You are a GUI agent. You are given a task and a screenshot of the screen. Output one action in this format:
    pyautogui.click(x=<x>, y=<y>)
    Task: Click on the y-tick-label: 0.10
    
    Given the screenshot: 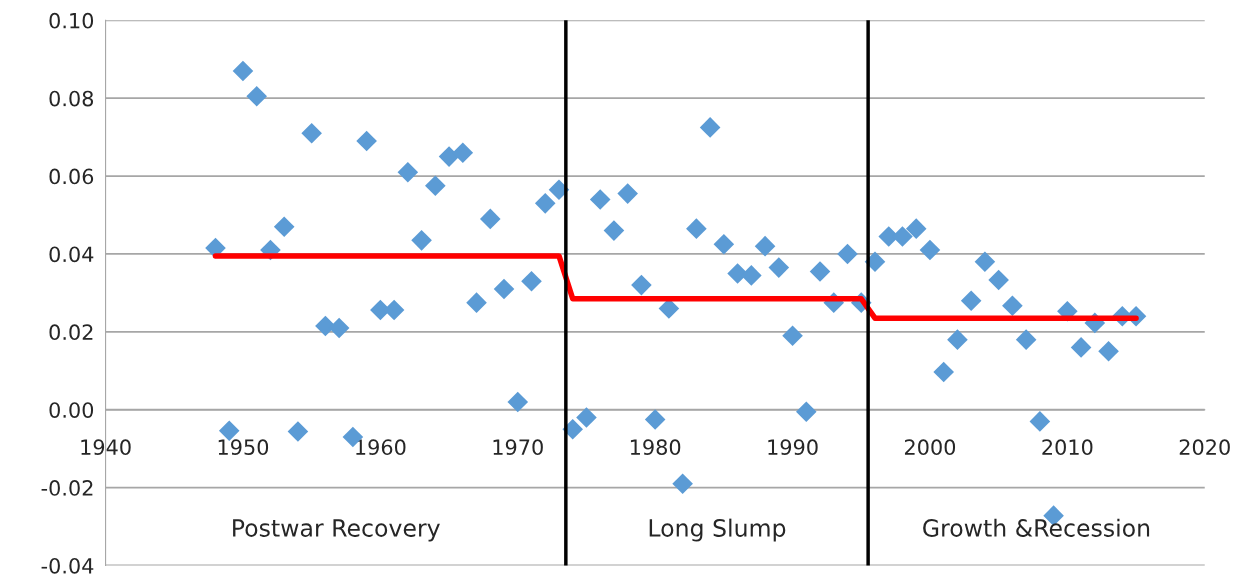 What is the action you would take?
    pyautogui.click(x=71, y=20)
    